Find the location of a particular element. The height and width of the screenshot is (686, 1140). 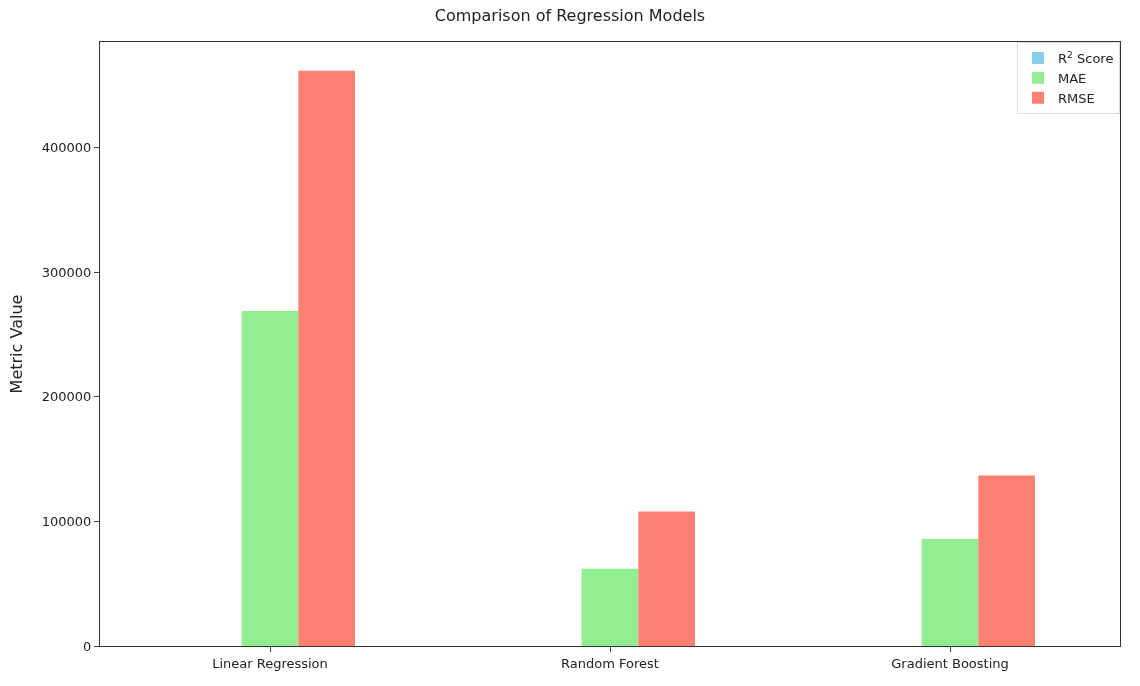

legend-label: R$^{2}$ Score is located at coordinates (1086, 58).